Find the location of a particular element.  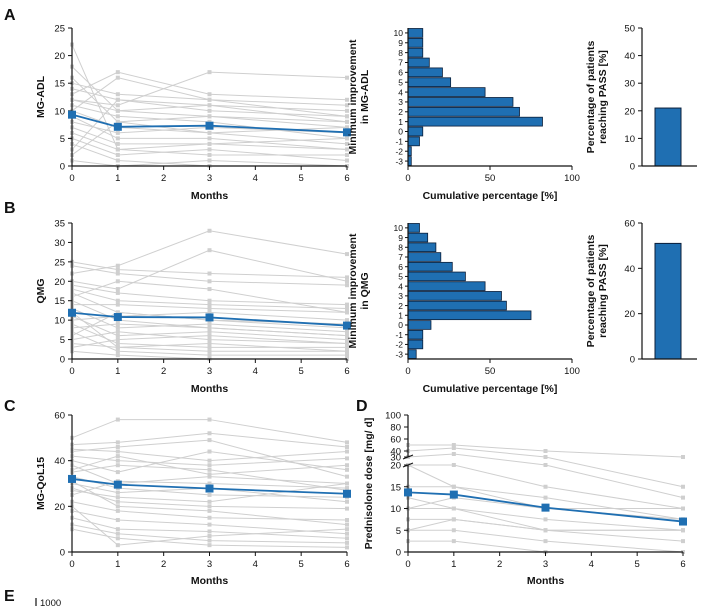

y-tick-label-B-mid-10: 0 is located at coordinates (400, 325).